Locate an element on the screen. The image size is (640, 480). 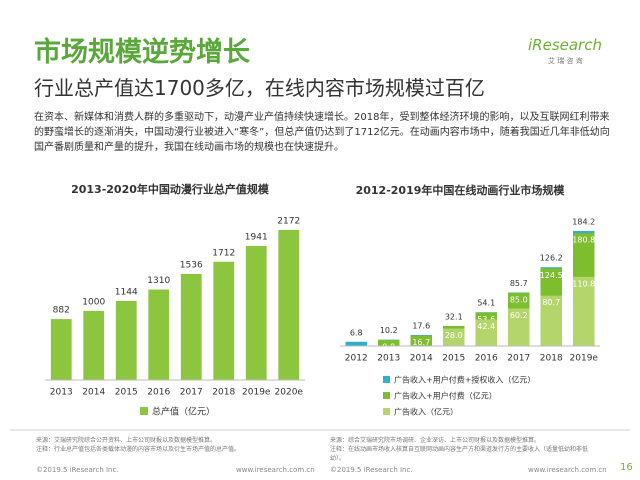
legend-label: 广告收入+用户付费（亿元） is located at coordinates (445, 396).